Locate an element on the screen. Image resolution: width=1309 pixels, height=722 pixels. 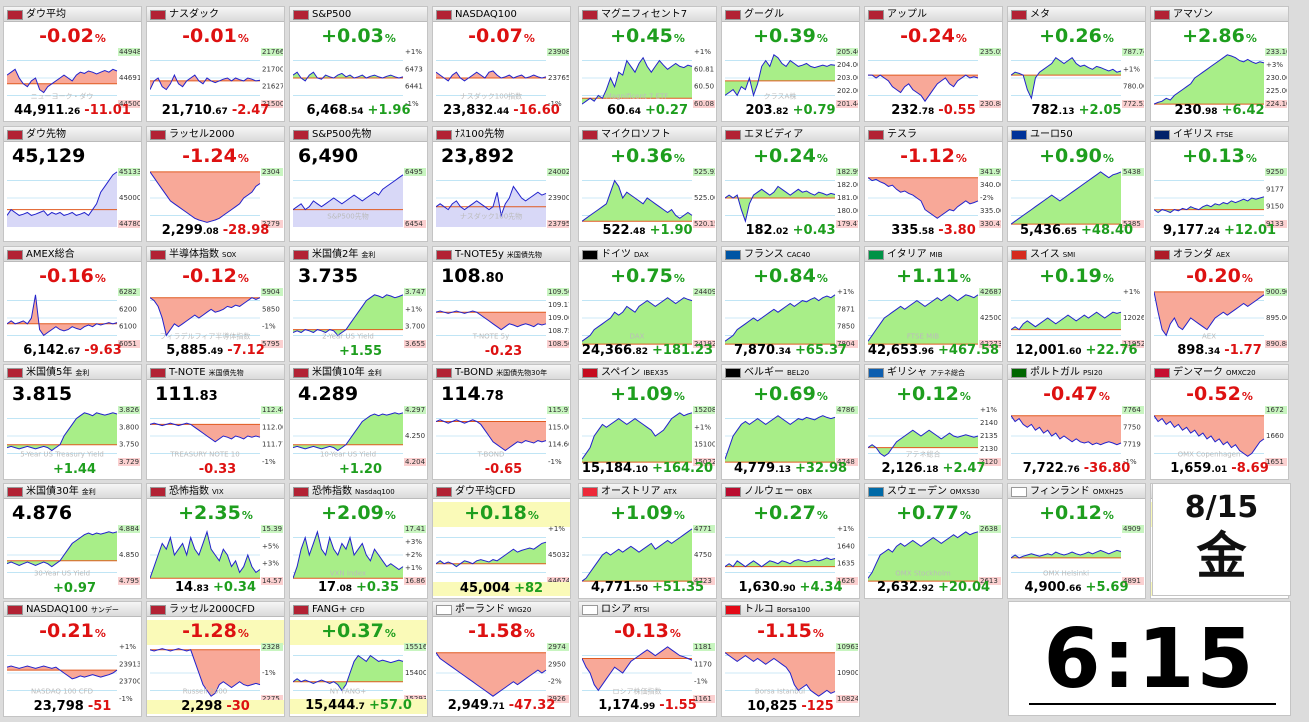
tile-name-text: テスラ is located at coordinates (902, 134).